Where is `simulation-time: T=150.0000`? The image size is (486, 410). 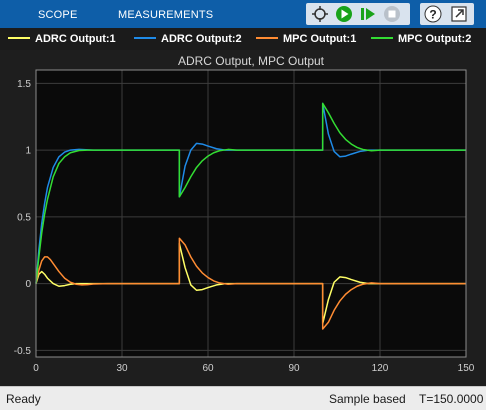 simulation-time: T=150.0000 is located at coordinates (451, 399).